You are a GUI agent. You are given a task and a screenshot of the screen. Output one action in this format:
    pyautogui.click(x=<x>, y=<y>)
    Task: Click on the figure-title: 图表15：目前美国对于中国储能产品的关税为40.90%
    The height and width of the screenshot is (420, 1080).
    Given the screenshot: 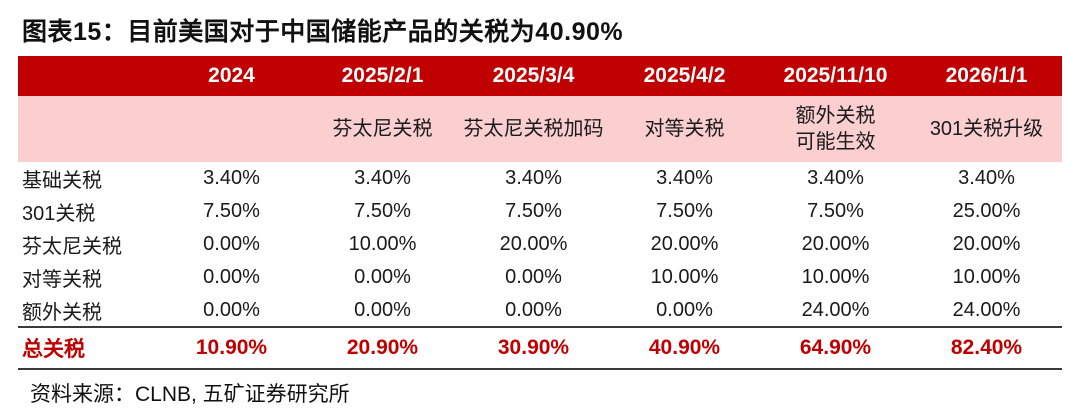 What is the action you would take?
    pyautogui.click(x=323, y=32)
    